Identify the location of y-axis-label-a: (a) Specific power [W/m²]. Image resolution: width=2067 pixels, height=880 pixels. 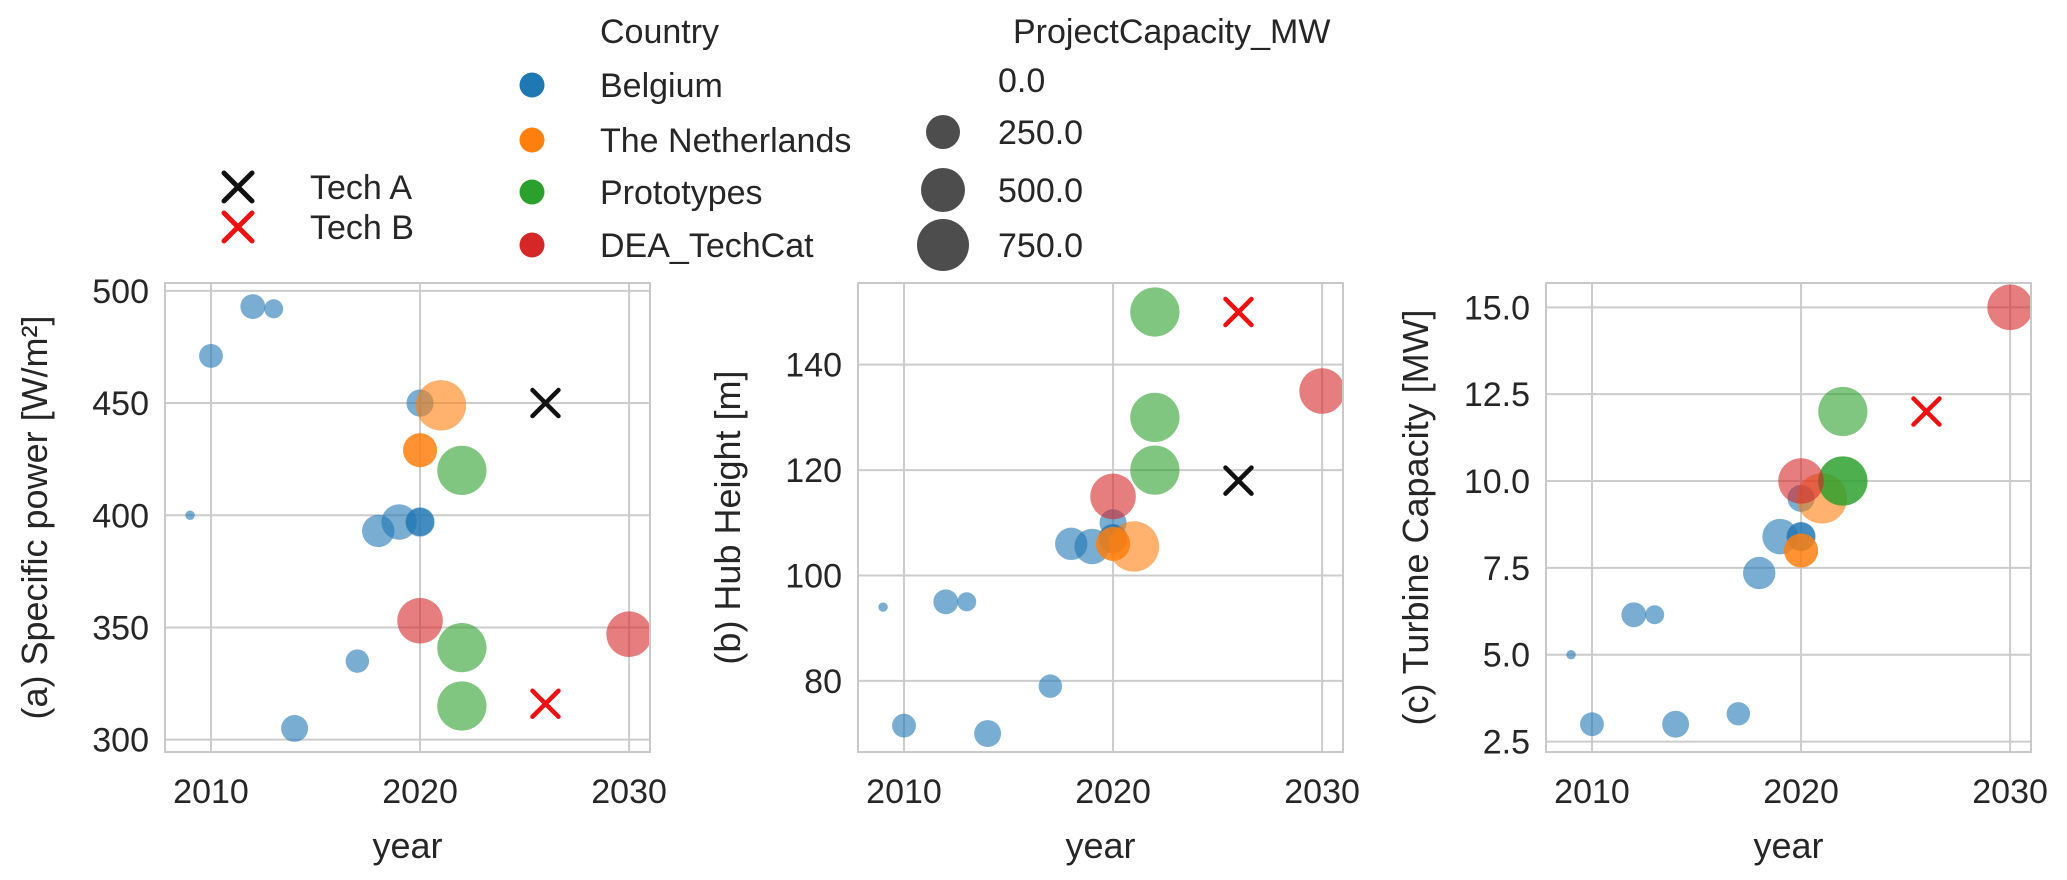
(34, 517).